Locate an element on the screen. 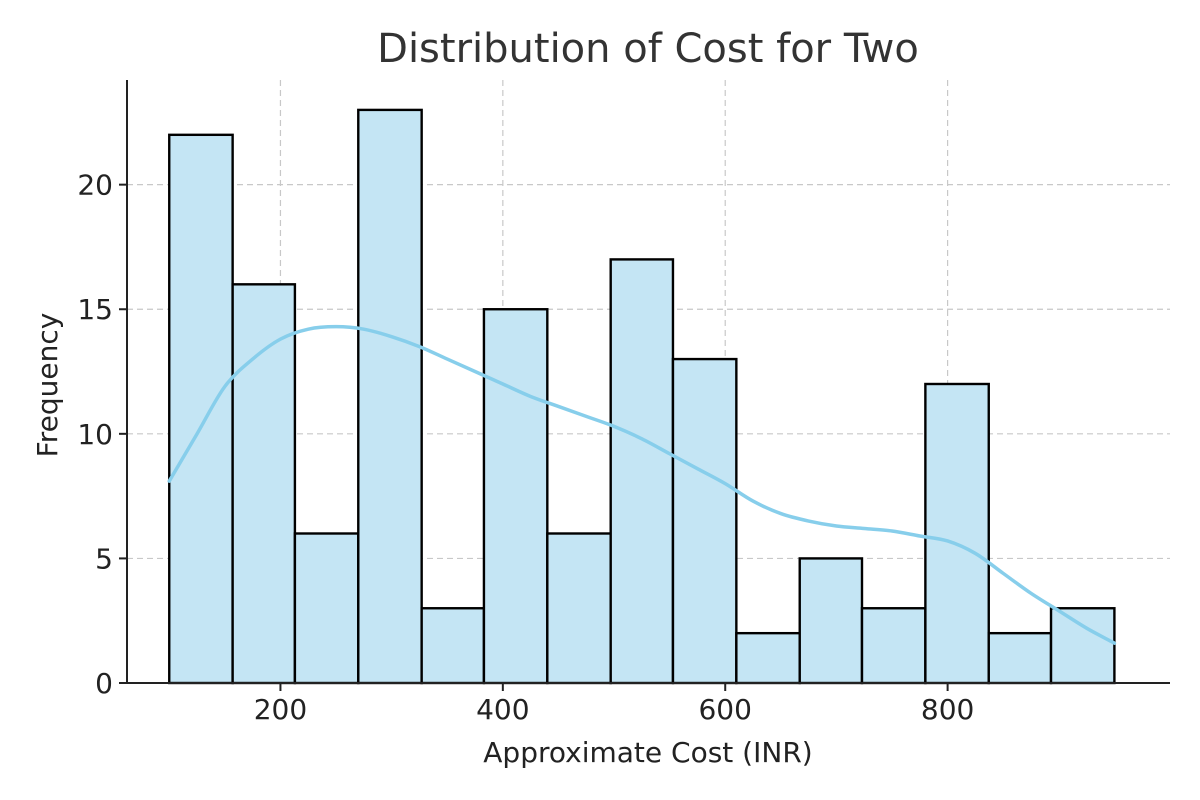  x-tick-label-200: 200 is located at coordinates (280, 709).